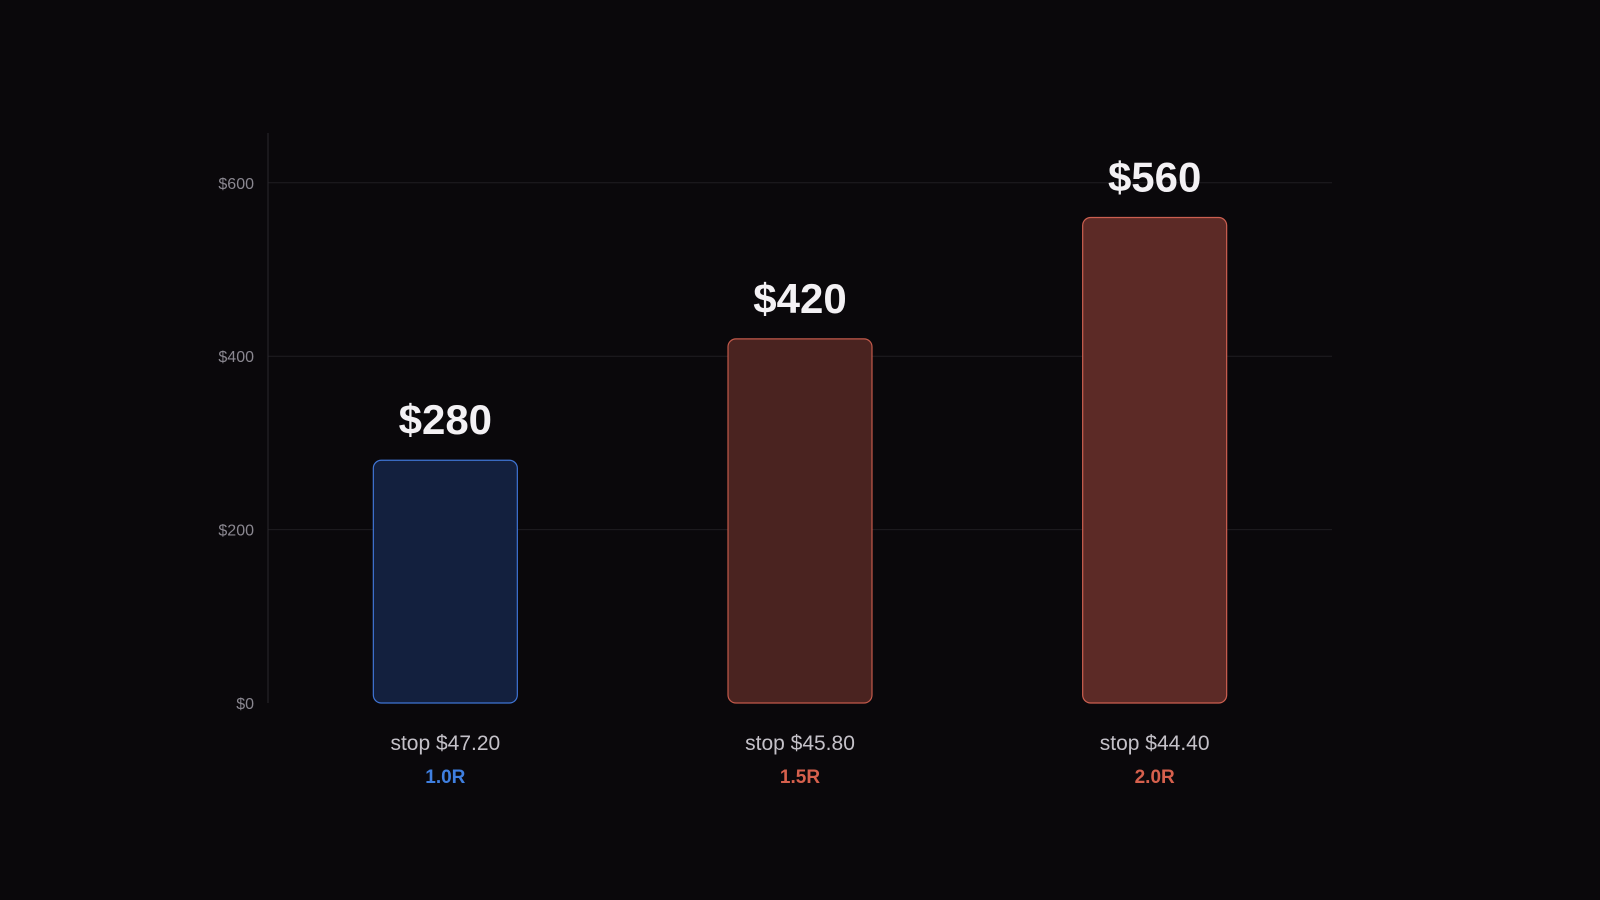 This screenshot has width=1600, height=900. Describe the element at coordinates (236, 531) in the screenshot. I see `y-tick-label: $200` at that location.